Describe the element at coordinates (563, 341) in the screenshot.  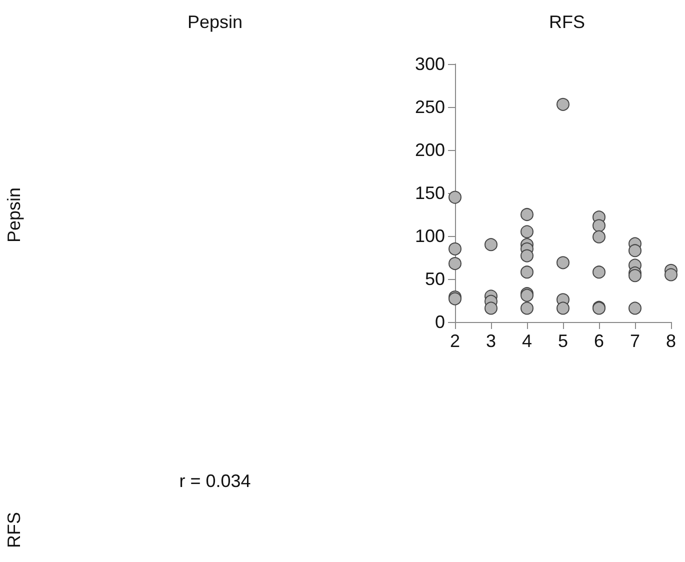
I see `x-tick-label: 5` at that location.